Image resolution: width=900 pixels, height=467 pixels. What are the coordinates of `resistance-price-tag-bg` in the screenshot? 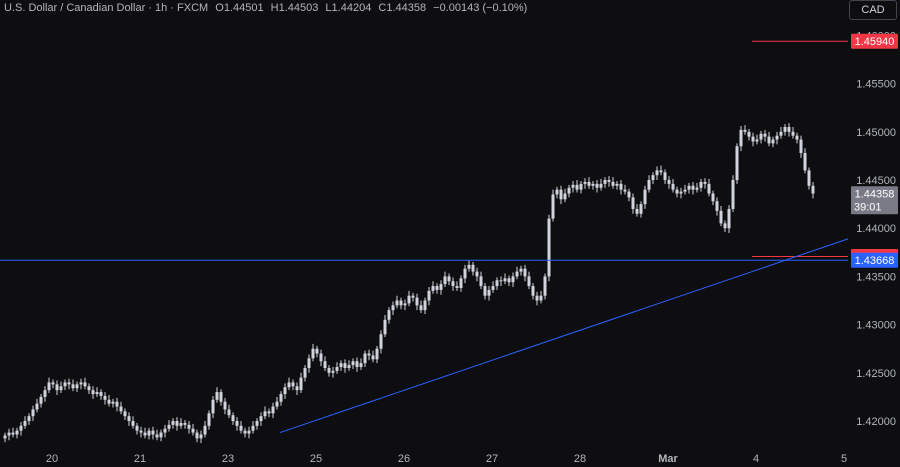 It's located at (874, 41).